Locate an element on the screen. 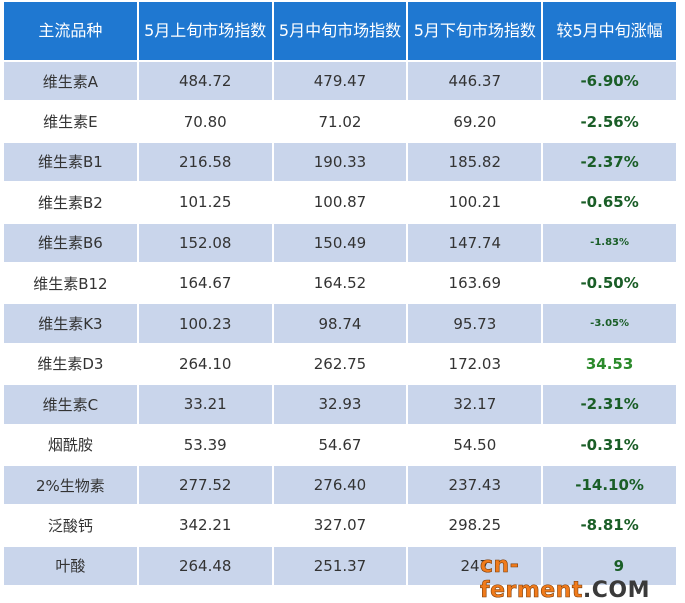 Image resolution: width=685 pixels, height=603 pixels. header-cell: 5月下旬市场指数 is located at coordinates (475, 31).